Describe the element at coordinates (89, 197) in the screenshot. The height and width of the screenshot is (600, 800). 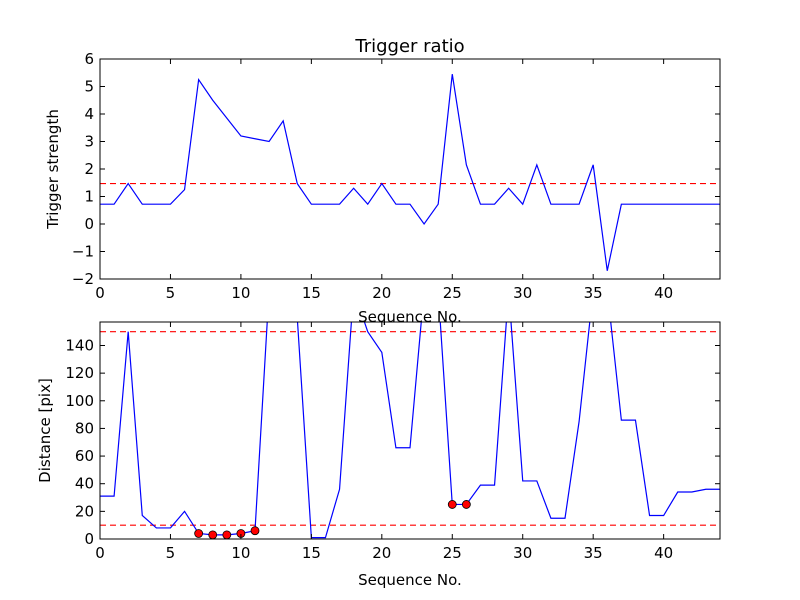
I see `y-tick-label: 1` at that location.